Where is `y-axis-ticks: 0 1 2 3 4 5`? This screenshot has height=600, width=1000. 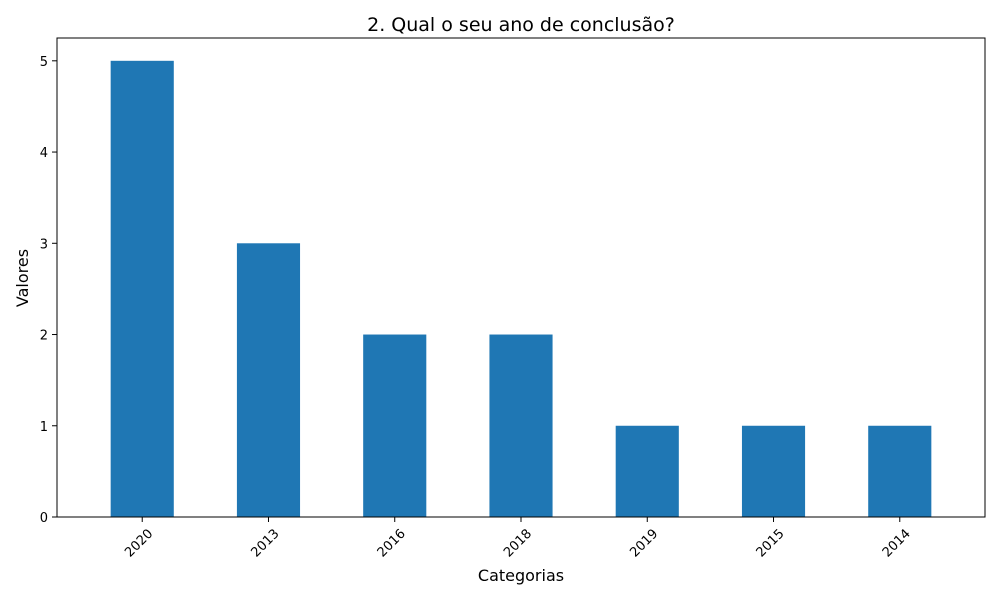 y-axis-ticks: 0 1 2 3 4 5 is located at coordinates (48, 290).